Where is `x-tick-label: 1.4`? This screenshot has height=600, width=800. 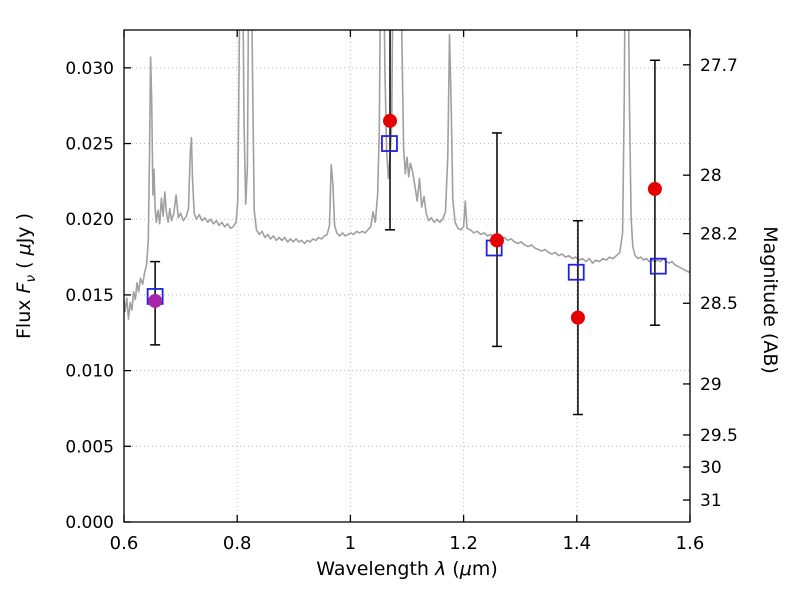 x-tick-label: 1.4 is located at coordinates (576, 543).